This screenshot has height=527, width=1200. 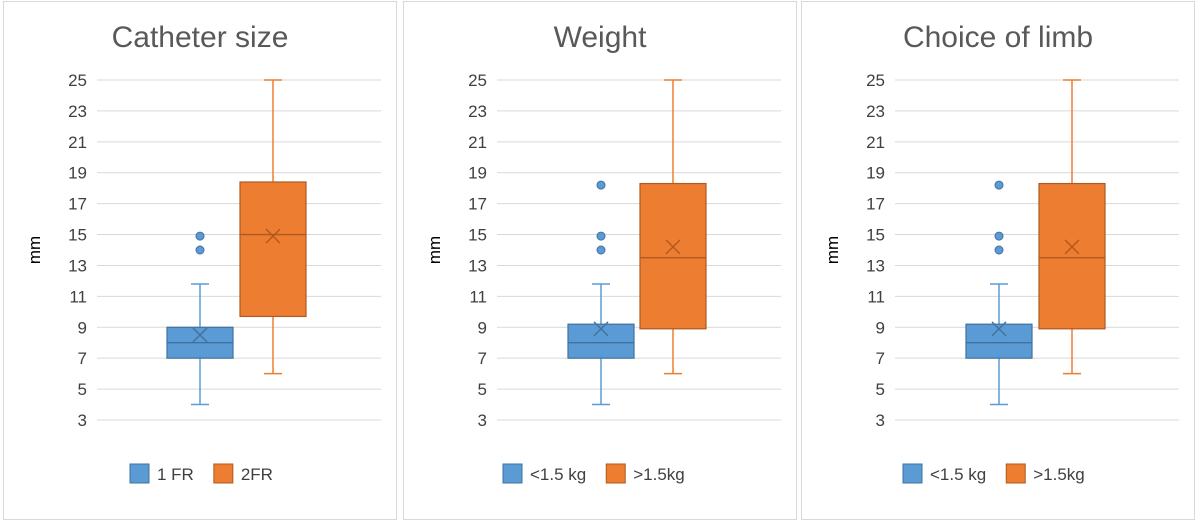 What do you see at coordinates (175, 474) in the screenshot?
I see `legend-label: 1 FR` at bounding box center [175, 474].